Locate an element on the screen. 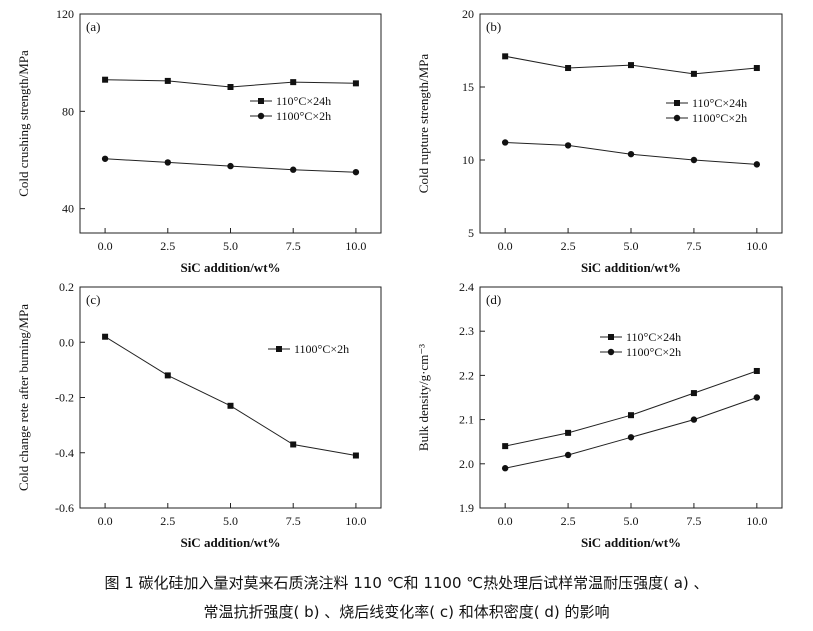  panel-label: (d) is located at coordinates (493, 299).